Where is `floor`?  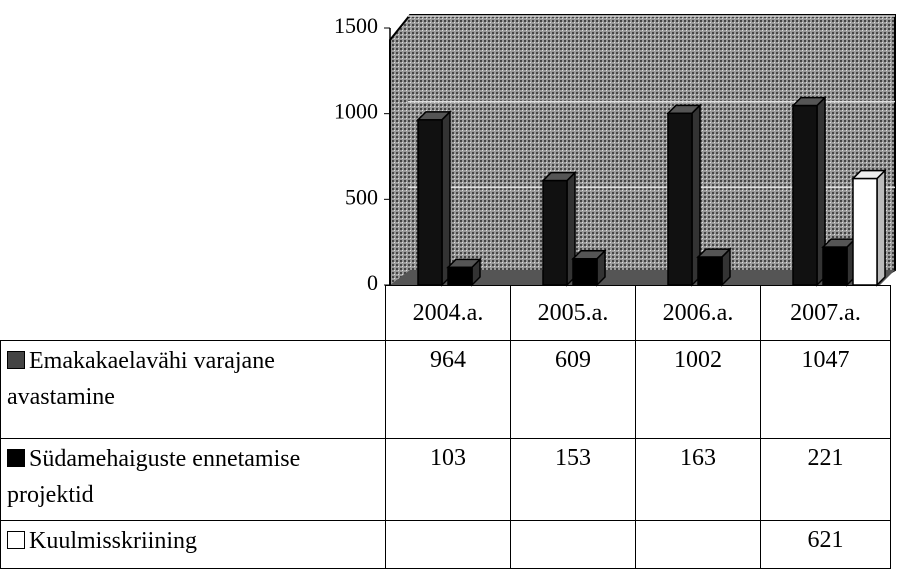
floor is located at coordinates (642, 277).